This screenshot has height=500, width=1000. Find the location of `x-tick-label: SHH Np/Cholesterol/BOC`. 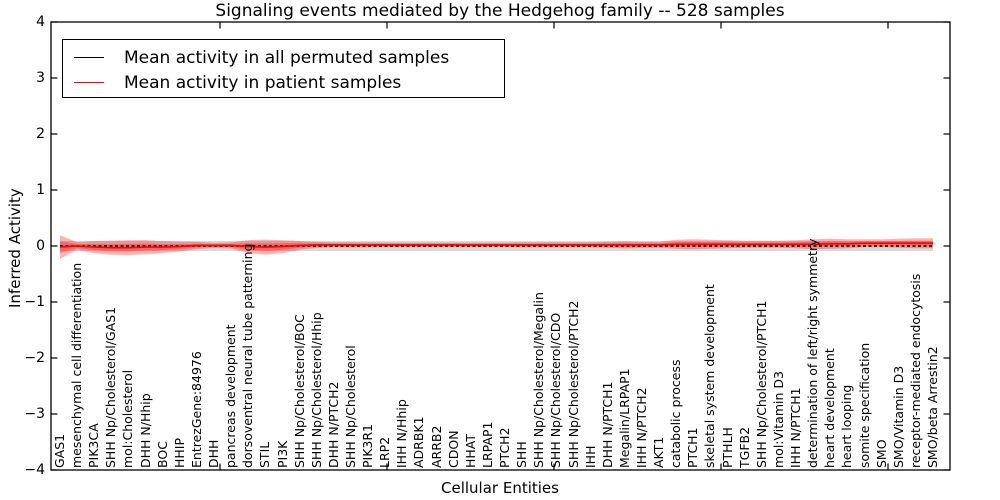

x-tick-label: SHH Np/Cholesterol/BOC is located at coordinates (299, 391).